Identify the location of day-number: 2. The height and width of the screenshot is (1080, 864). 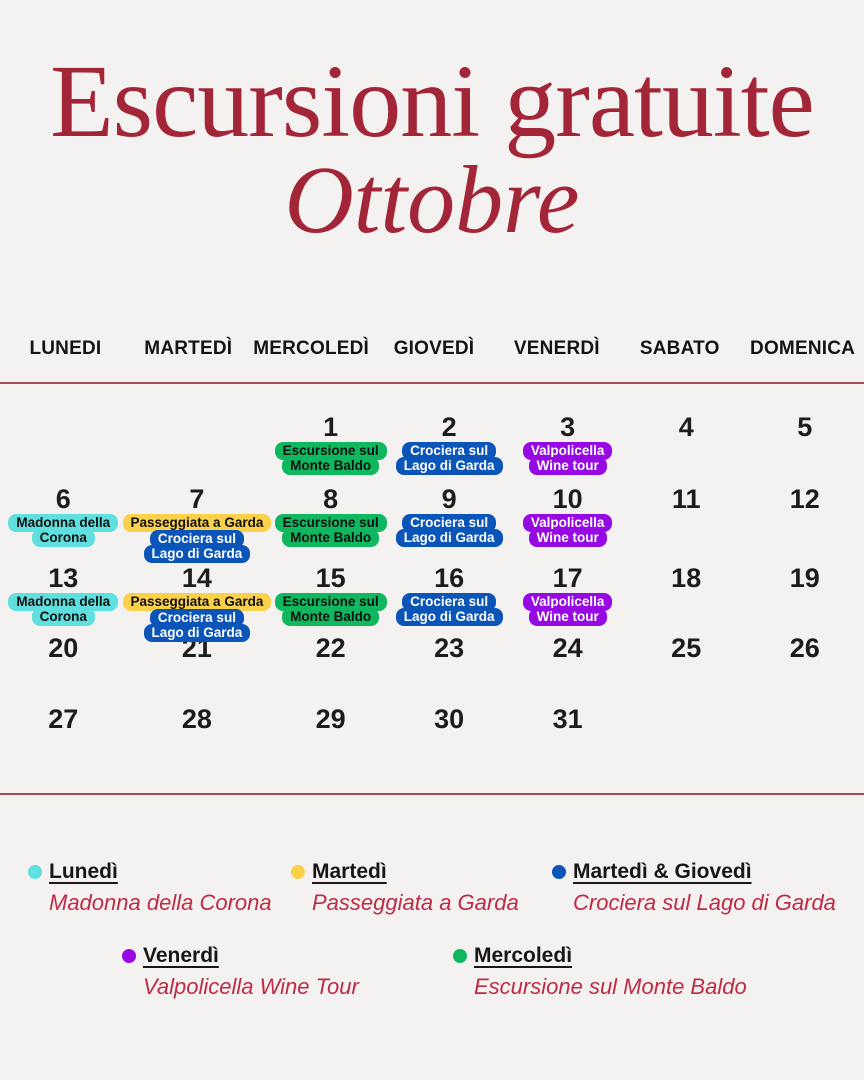
(449, 427).